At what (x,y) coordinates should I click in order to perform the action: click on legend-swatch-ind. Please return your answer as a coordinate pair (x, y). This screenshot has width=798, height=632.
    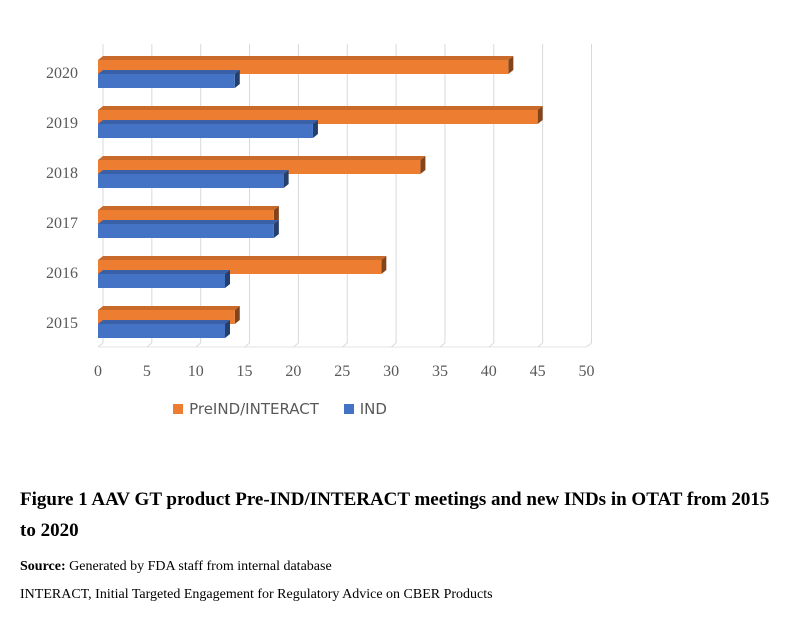
    Looking at the image, I should click on (348, 409).